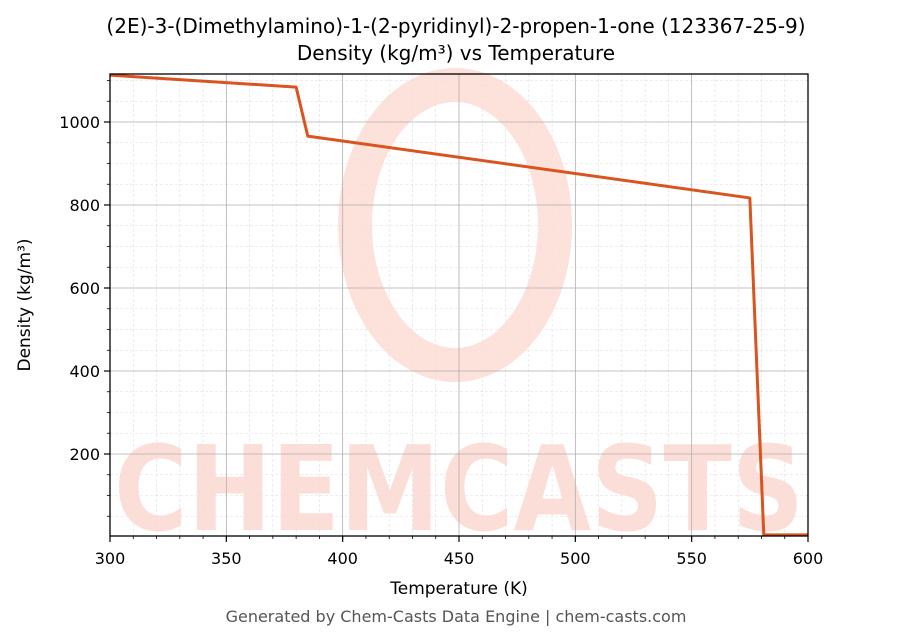 This screenshot has width=912, height=644. I want to click on watermark-logo, so click(455, 225).